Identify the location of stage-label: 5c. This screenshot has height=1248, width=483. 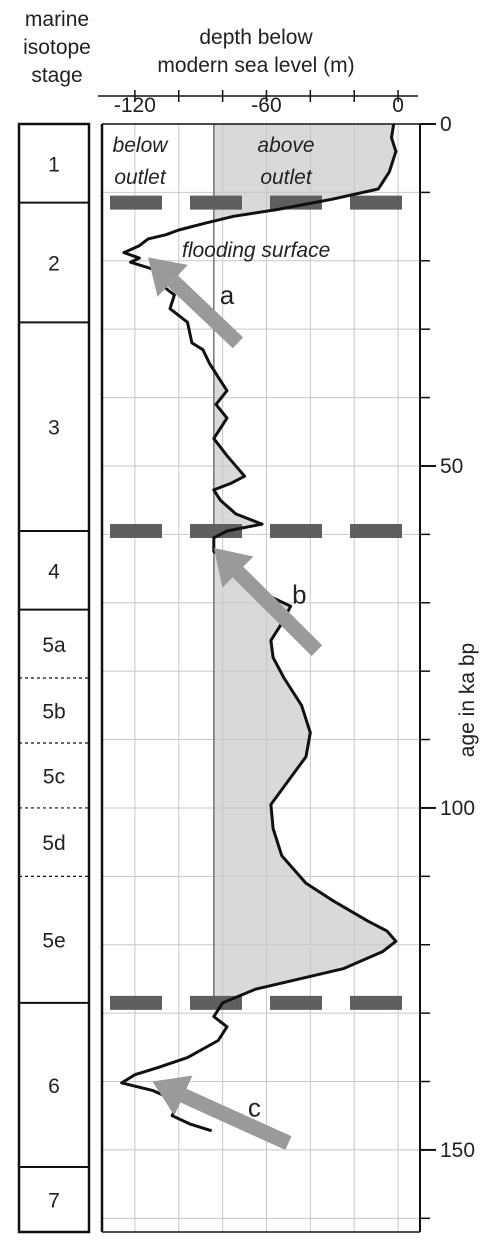
(54, 776).